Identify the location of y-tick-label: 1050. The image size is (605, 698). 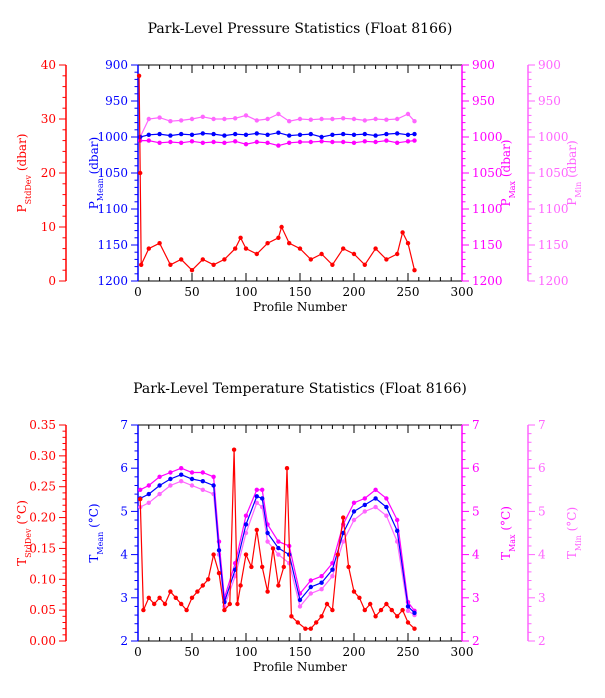
(112, 173).